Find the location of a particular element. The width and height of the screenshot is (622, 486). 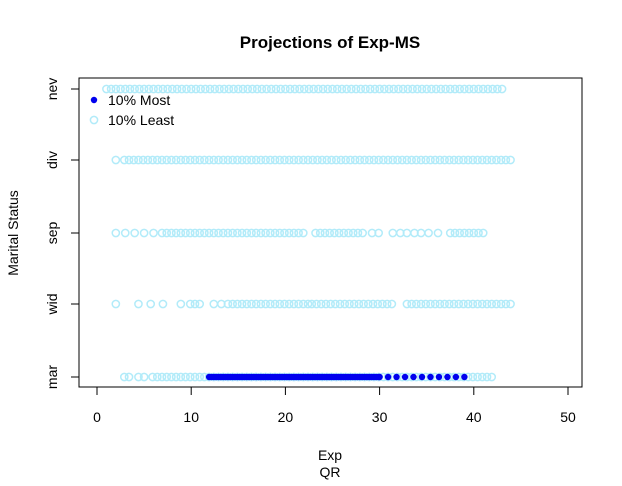

x-tick-label: 30 is located at coordinates (380, 417).